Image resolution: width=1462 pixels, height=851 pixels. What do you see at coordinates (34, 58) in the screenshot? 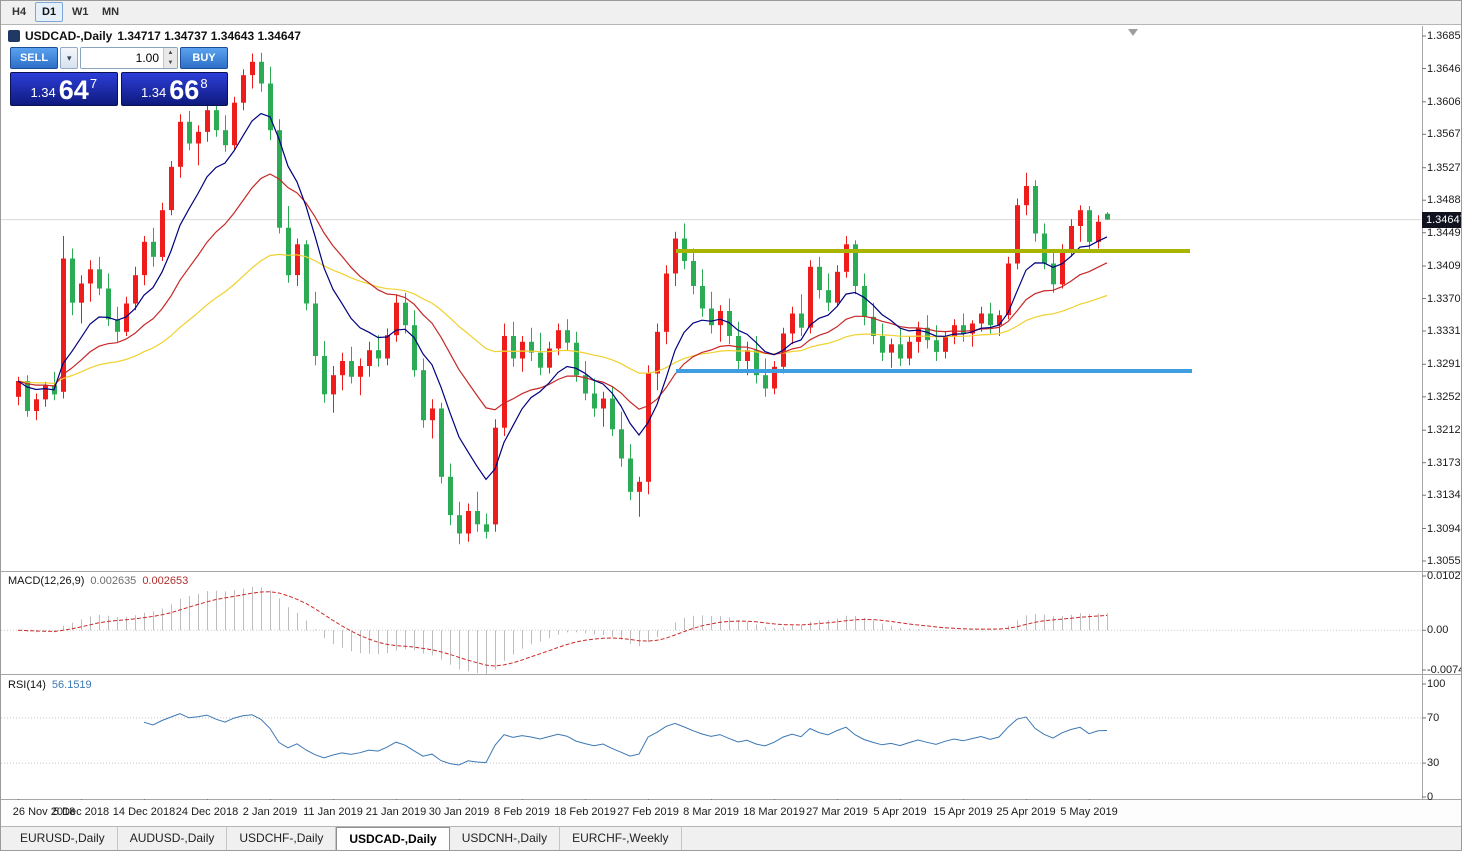
I see `sell-button: SELL` at bounding box center [34, 58].